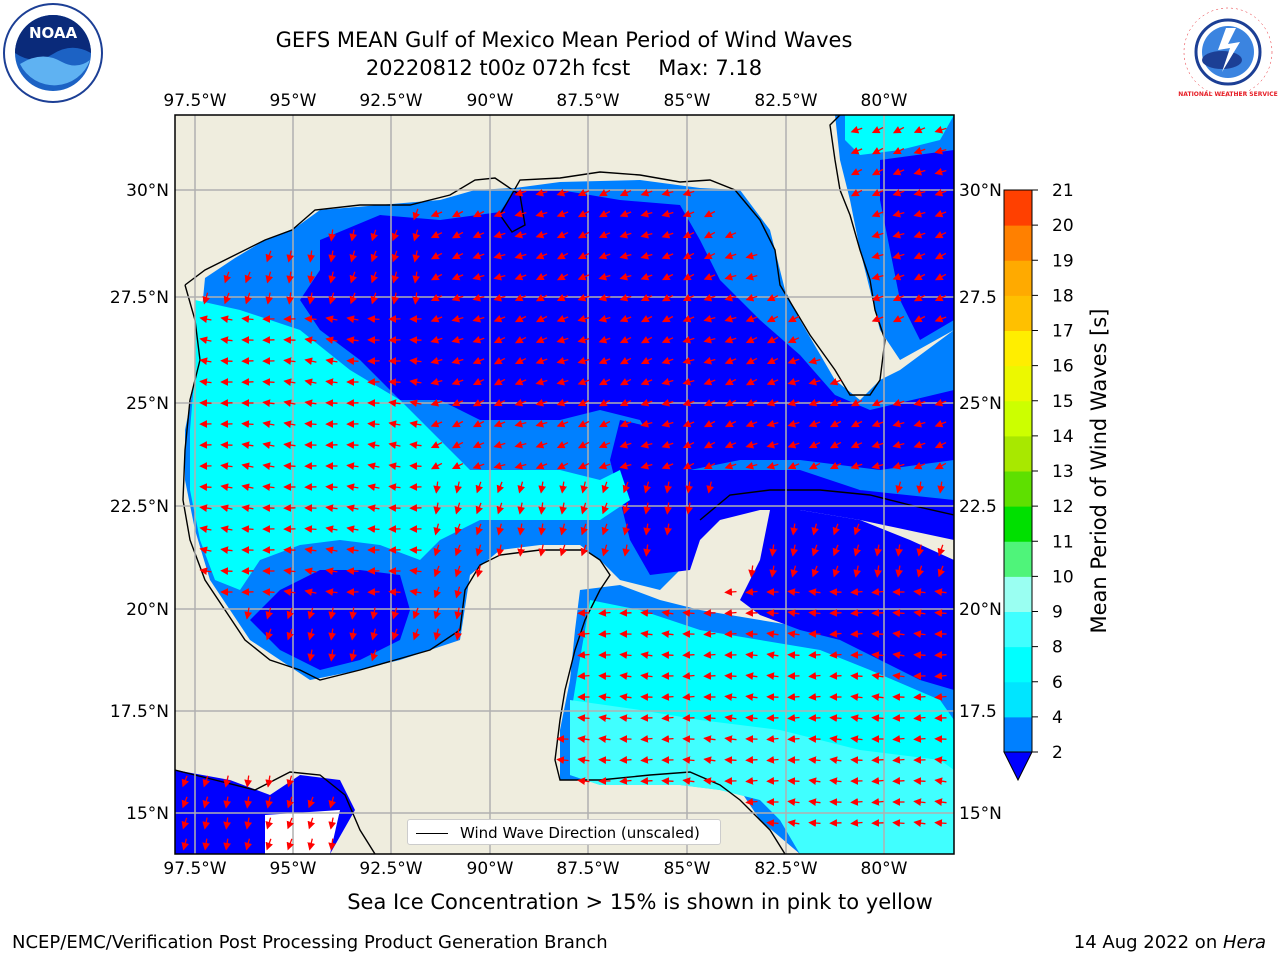 This screenshot has width=1280, height=960. What do you see at coordinates (1063, 261) in the screenshot?
I see `colorbar-tick-label: 19` at bounding box center [1063, 261].